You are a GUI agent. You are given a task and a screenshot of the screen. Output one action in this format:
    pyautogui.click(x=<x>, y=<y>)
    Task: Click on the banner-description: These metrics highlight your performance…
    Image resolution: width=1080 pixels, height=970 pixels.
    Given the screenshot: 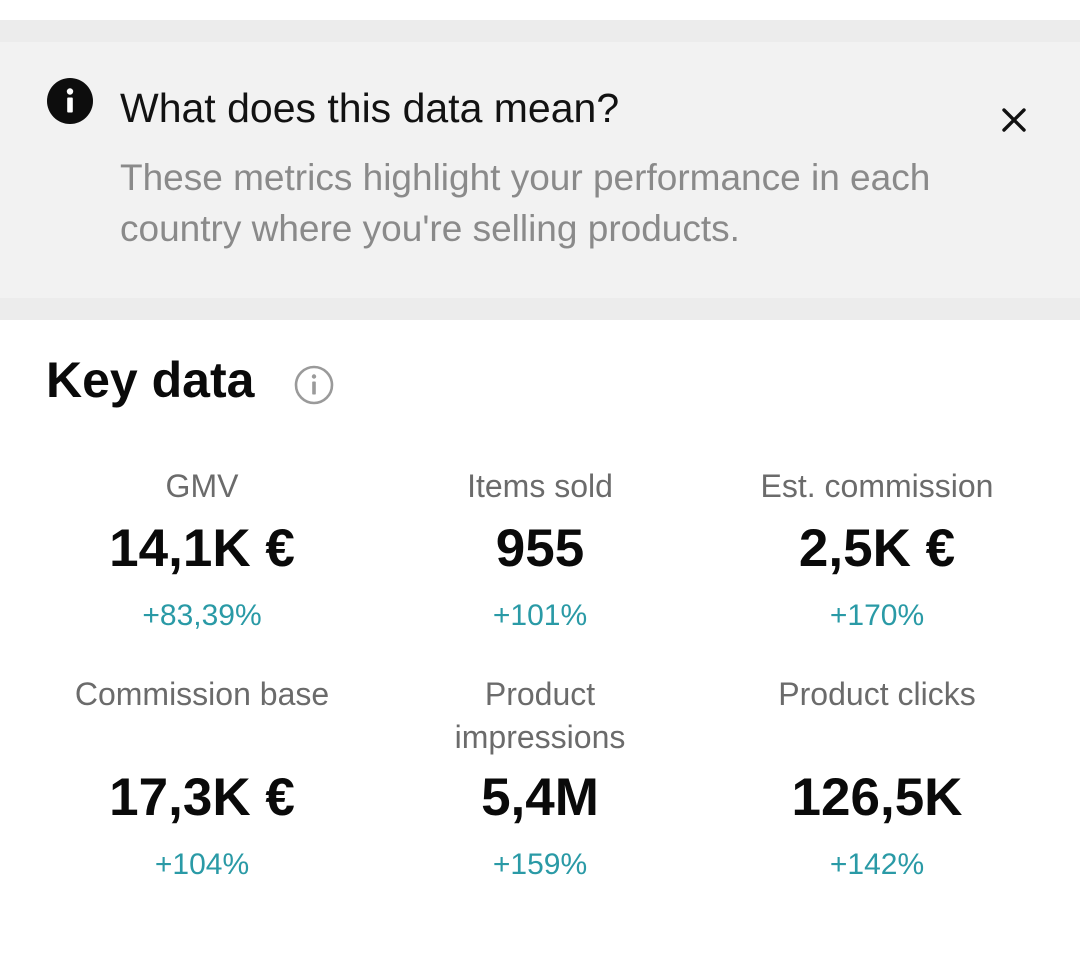 What is the action you would take?
    pyautogui.click(x=525, y=203)
    